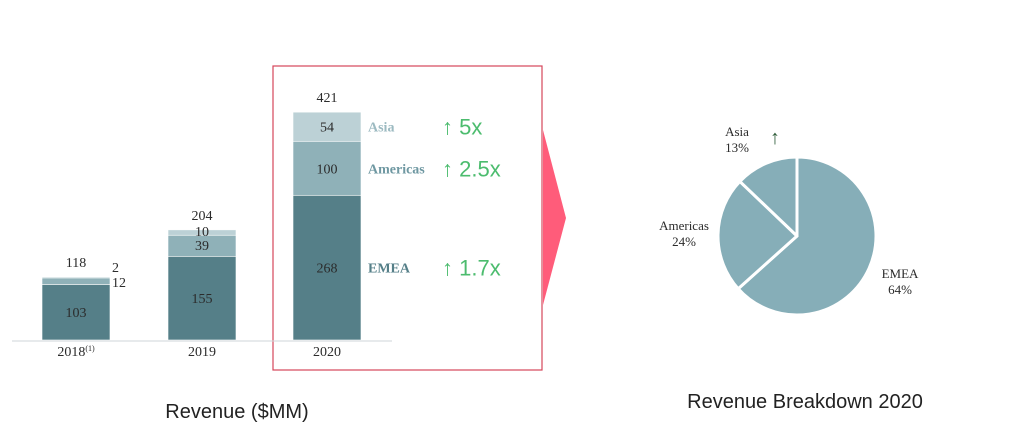  What do you see at coordinates (805, 402) in the screenshot?
I see `pie-chart-caption: Revenue Breakdown 2020` at bounding box center [805, 402].